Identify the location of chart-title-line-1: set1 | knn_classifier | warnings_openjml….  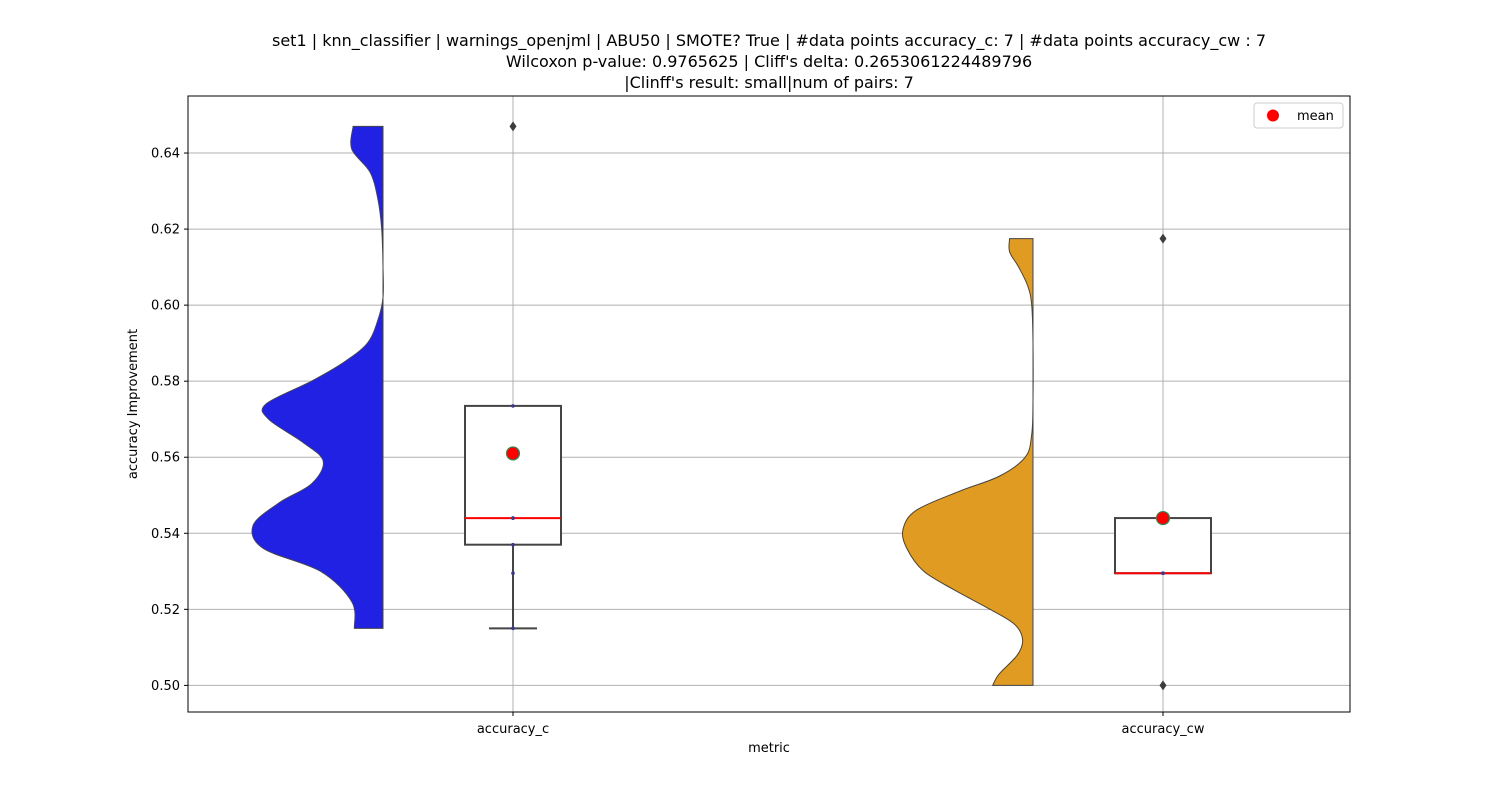
(769, 41).